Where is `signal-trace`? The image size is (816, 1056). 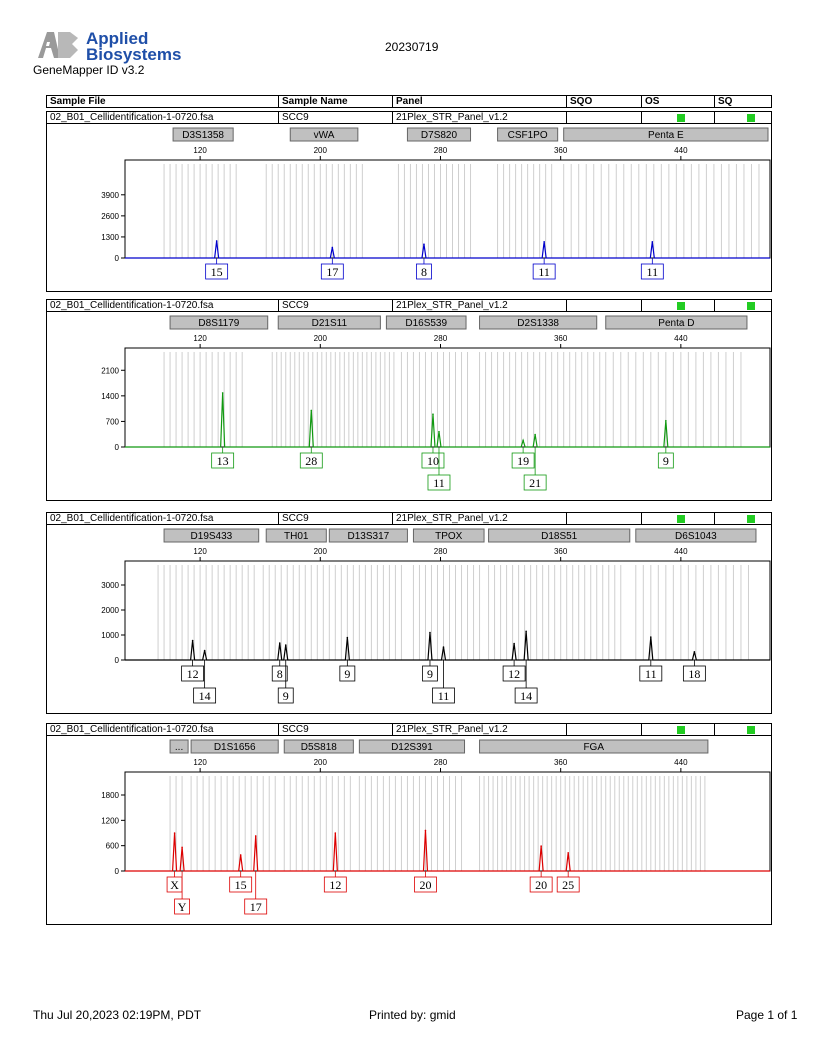
signal-trace is located at coordinates (447, 249).